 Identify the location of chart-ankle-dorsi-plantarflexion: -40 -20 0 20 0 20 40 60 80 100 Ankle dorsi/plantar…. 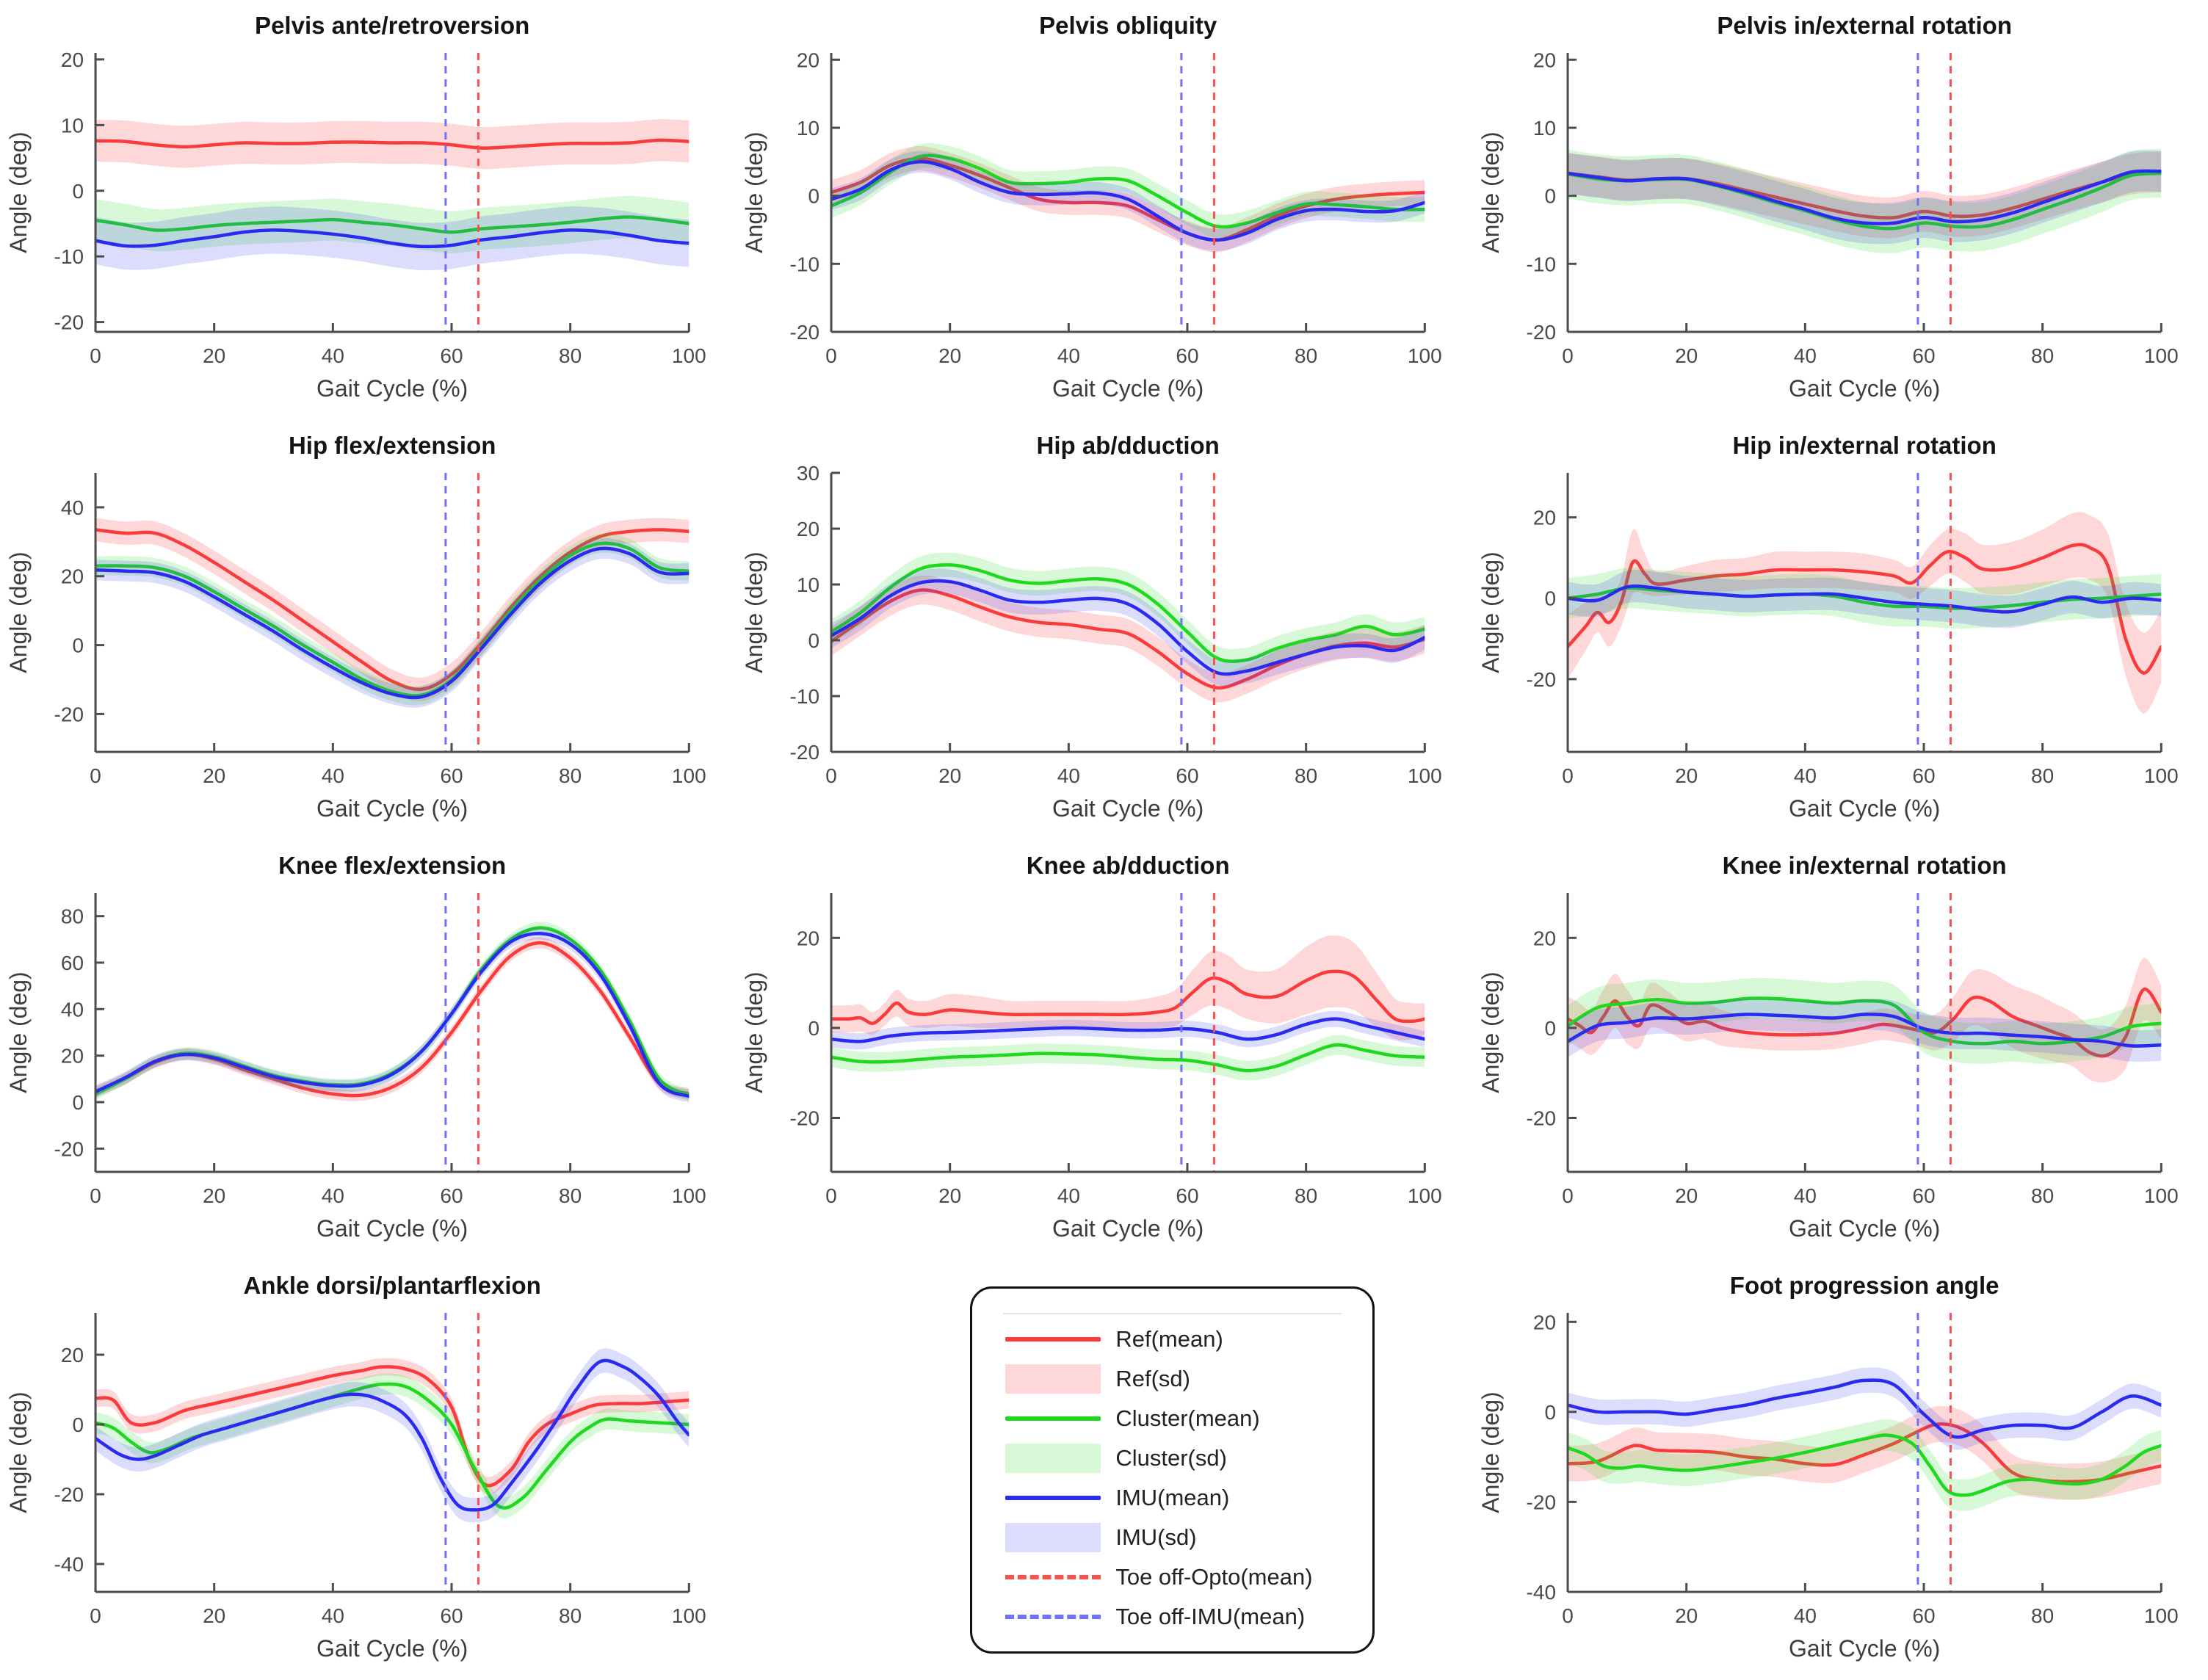
(355, 1467).